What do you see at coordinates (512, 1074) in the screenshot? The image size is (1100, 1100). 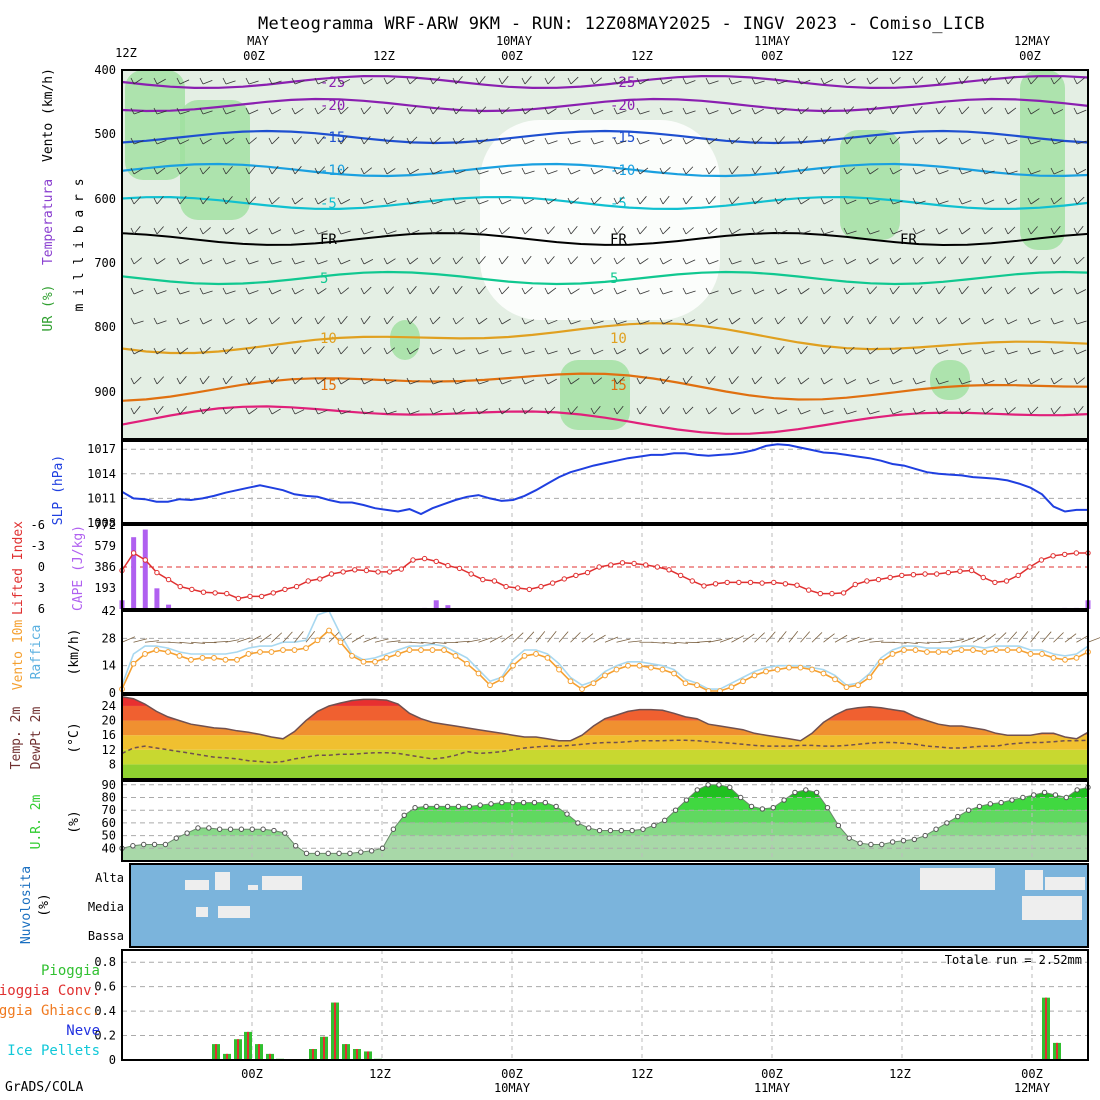 I see `bottom-time-label: 00Z` at bounding box center [512, 1074].